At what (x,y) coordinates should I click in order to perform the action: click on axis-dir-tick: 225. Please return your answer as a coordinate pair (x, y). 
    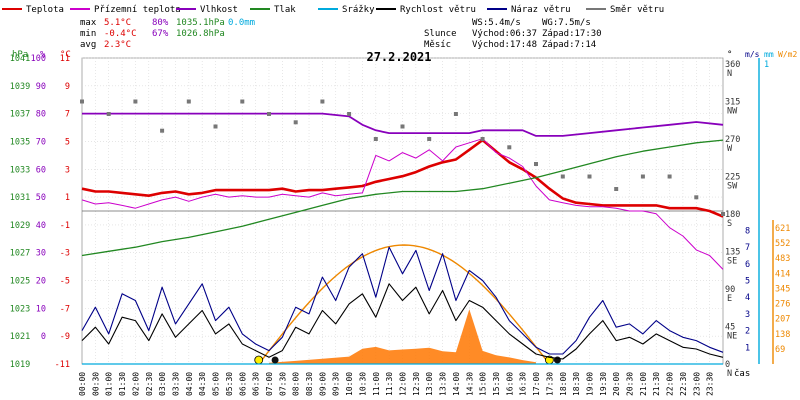
    Looking at the image, I should click on (732, 178).